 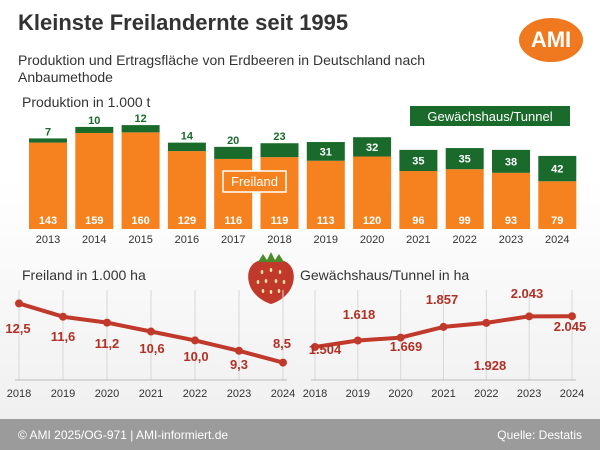 What do you see at coordinates (443, 394) in the screenshot?
I see `gewaechshaus-area-chart-x-tick-label: 2021` at bounding box center [443, 394].